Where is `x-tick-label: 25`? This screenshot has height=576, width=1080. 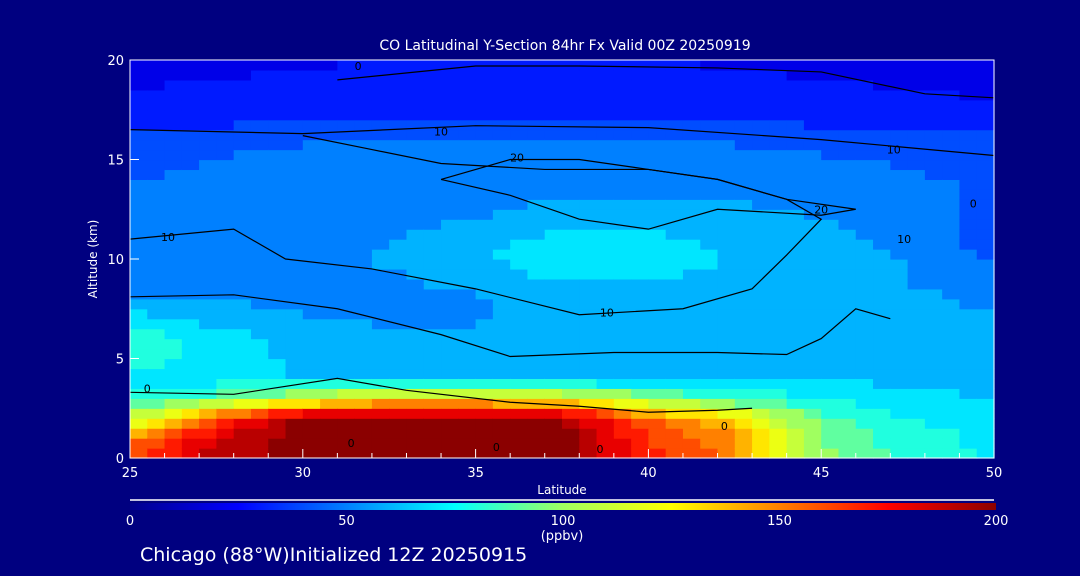 x-tick-label: 25 is located at coordinates (130, 473).